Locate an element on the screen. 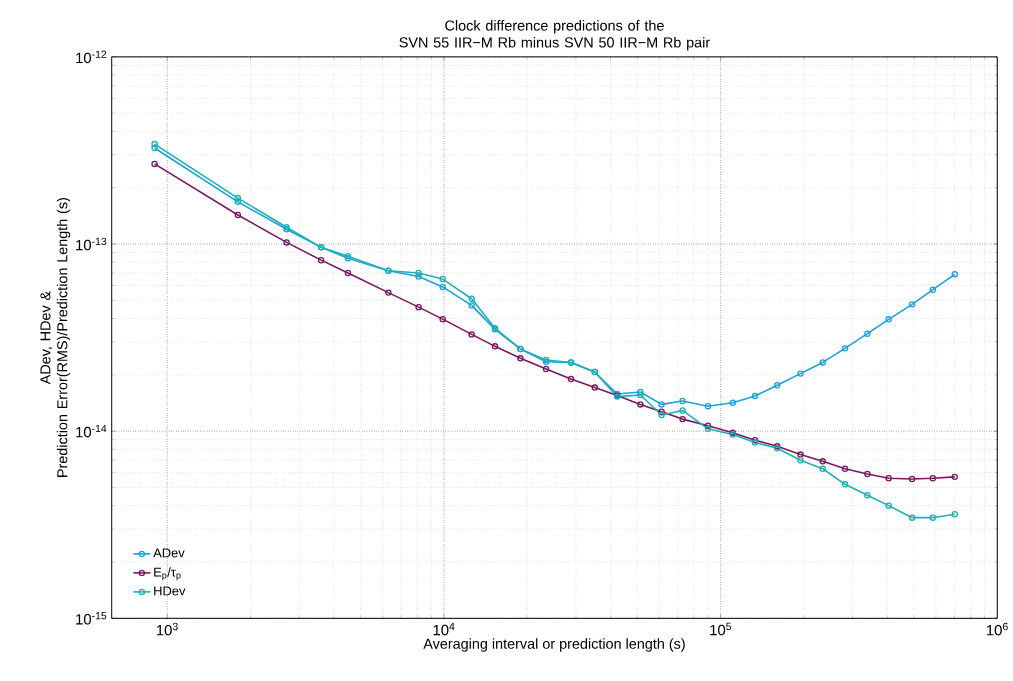  legend-label: ADev is located at coordinates (169, 553).